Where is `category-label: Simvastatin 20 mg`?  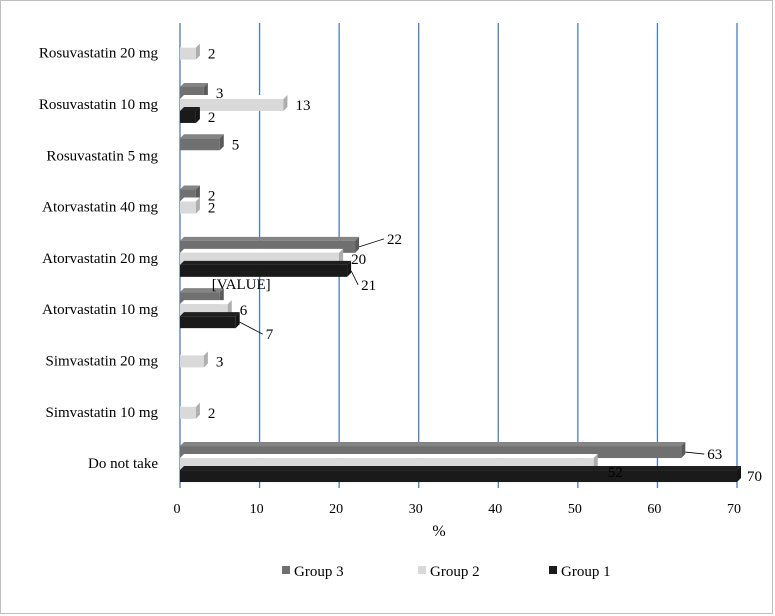 category-label: Simvastatin 20 mg is located at coordinates (102, 361).